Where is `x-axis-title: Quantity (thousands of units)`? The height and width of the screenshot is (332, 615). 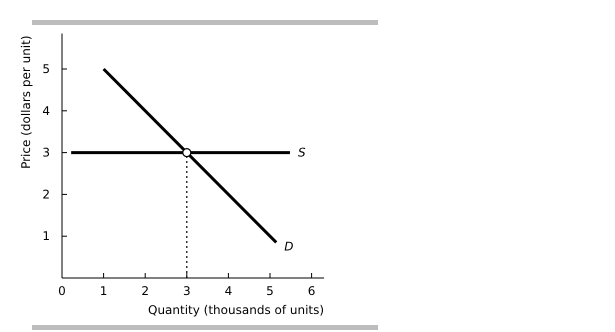 x-axis-title: Quantity (thousands of units) is located at coordinates (236, 310).